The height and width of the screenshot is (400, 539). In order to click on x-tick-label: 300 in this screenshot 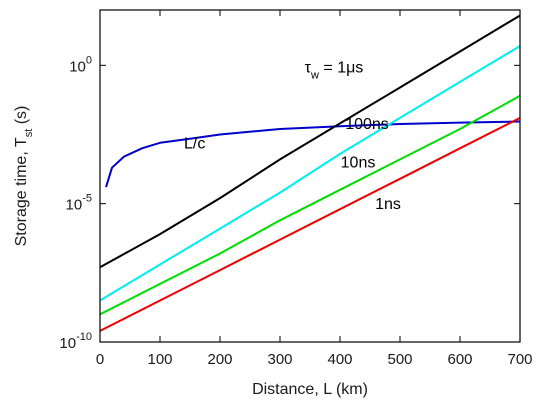, I will do `click(279, 359)`.